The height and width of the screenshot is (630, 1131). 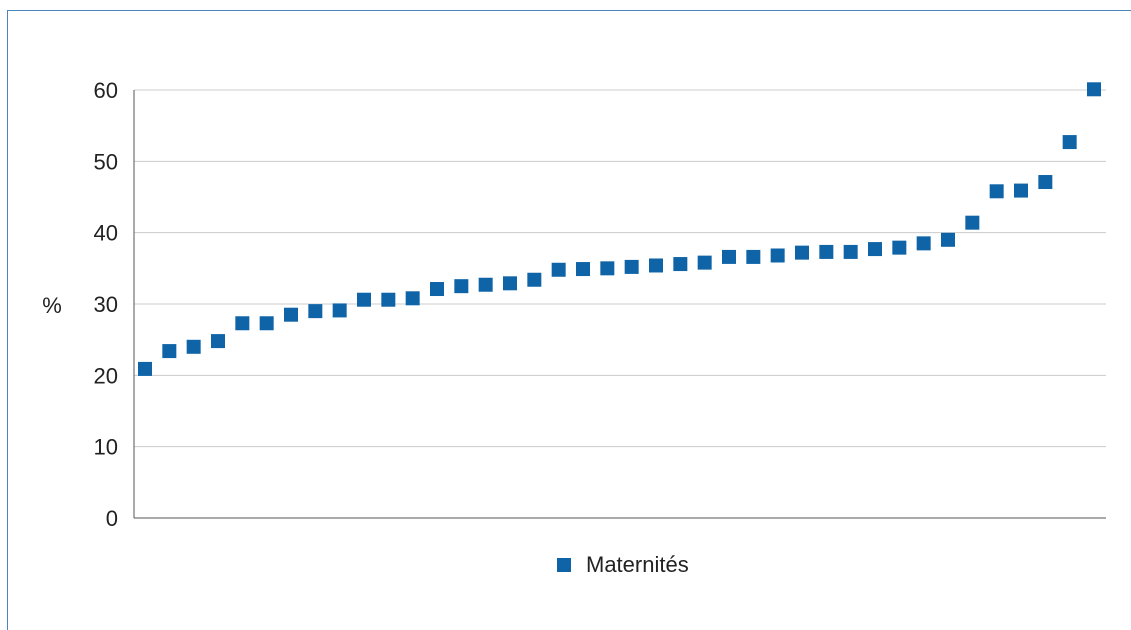 I want to click on y-tick-label: 0, so click(x=112, y=518).